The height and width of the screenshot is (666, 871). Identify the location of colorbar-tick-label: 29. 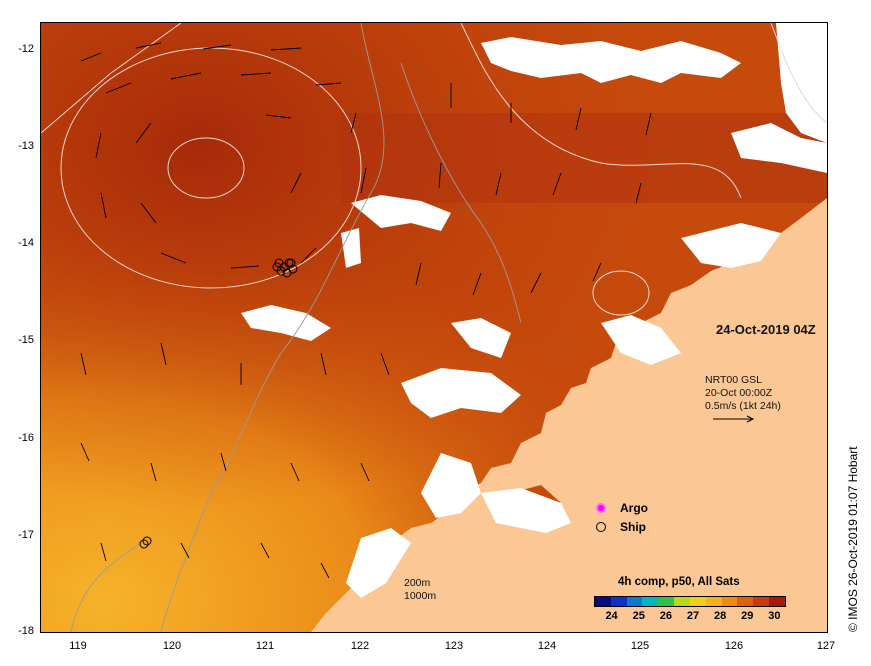
(747, 616).